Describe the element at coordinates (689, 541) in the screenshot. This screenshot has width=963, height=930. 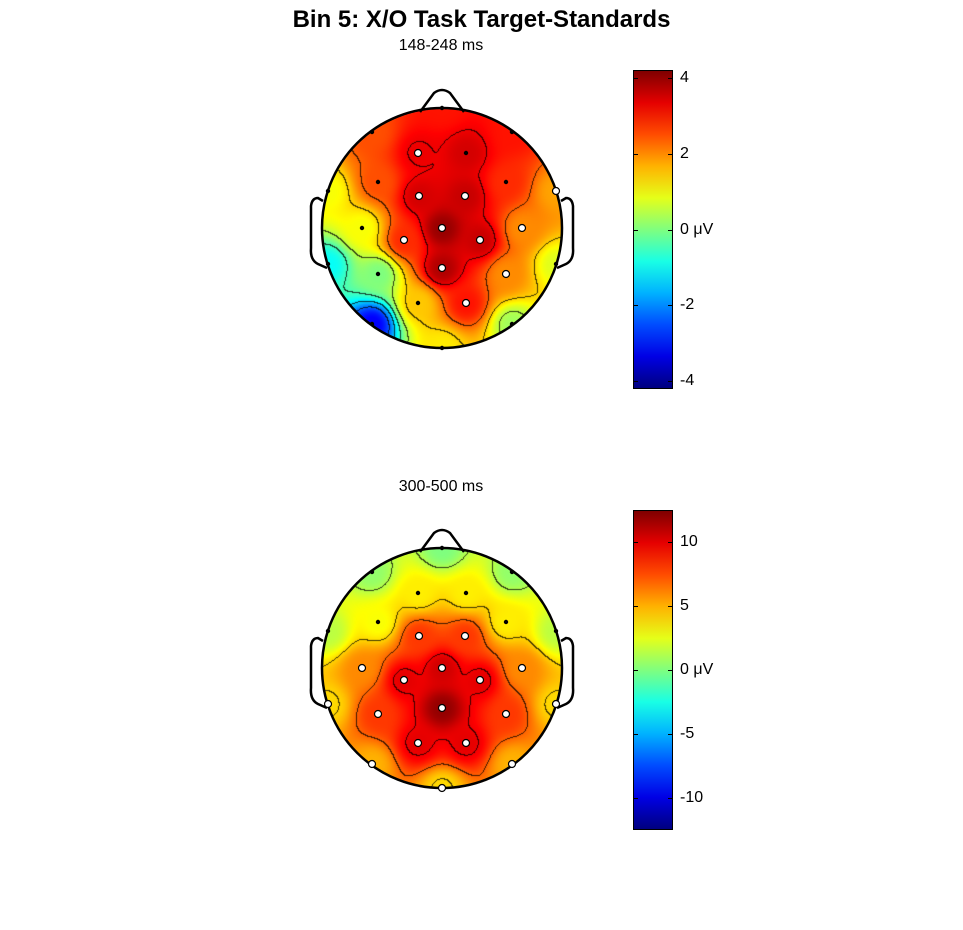
I see `colorbar-tick-label: 10` at that location.